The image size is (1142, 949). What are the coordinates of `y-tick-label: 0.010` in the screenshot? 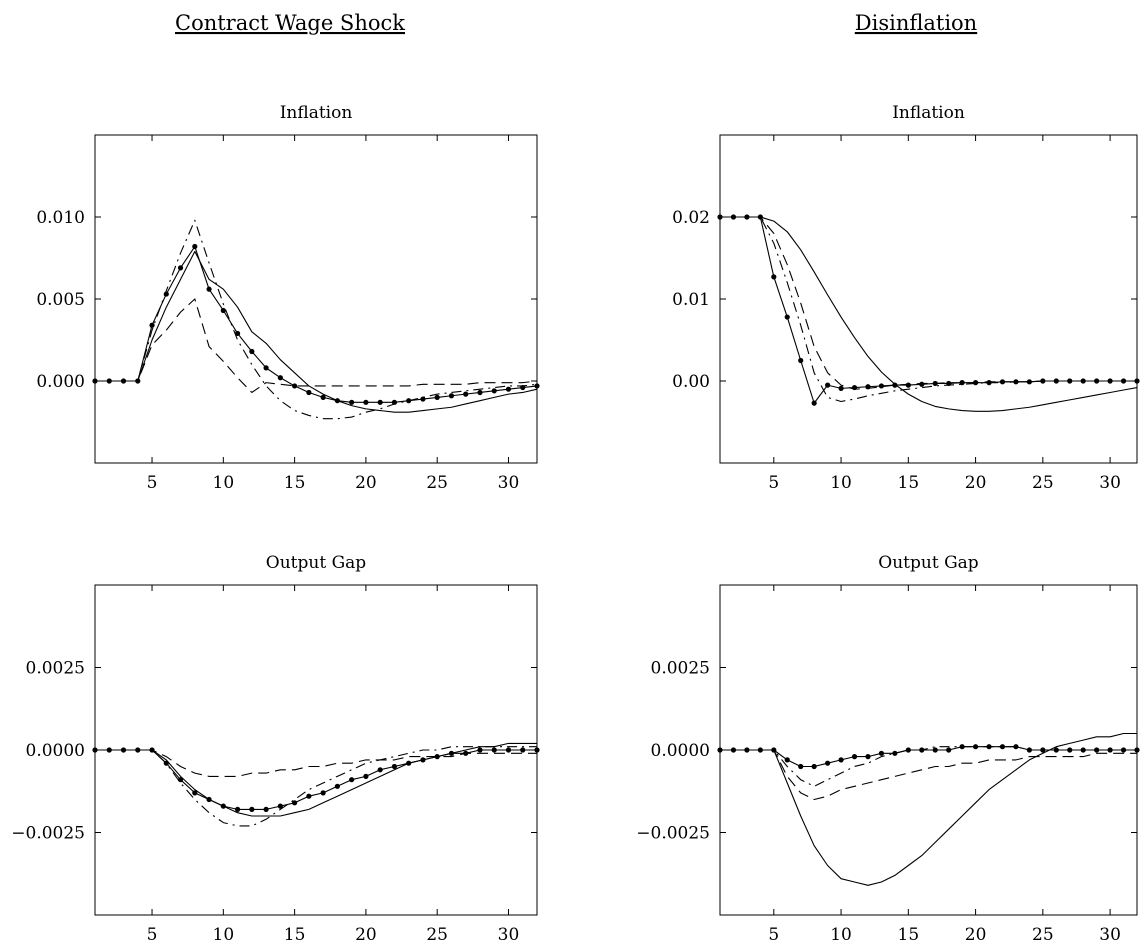 It's located at (60, 218).